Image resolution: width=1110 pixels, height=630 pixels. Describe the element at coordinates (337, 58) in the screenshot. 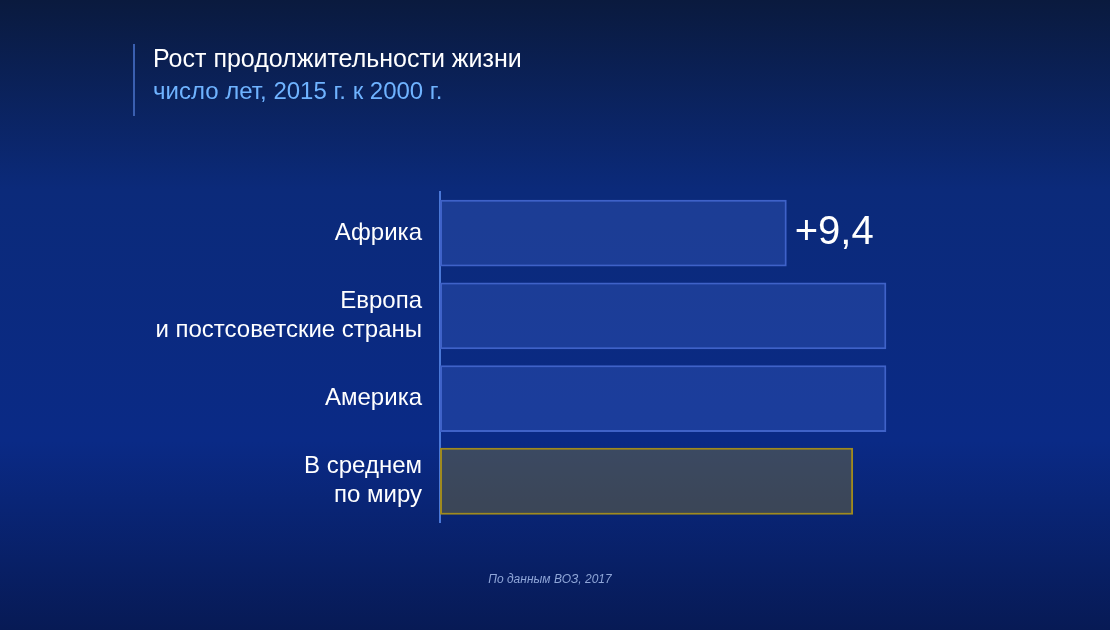

I see `chart-title: Рост продолжительности жизни` at that location.